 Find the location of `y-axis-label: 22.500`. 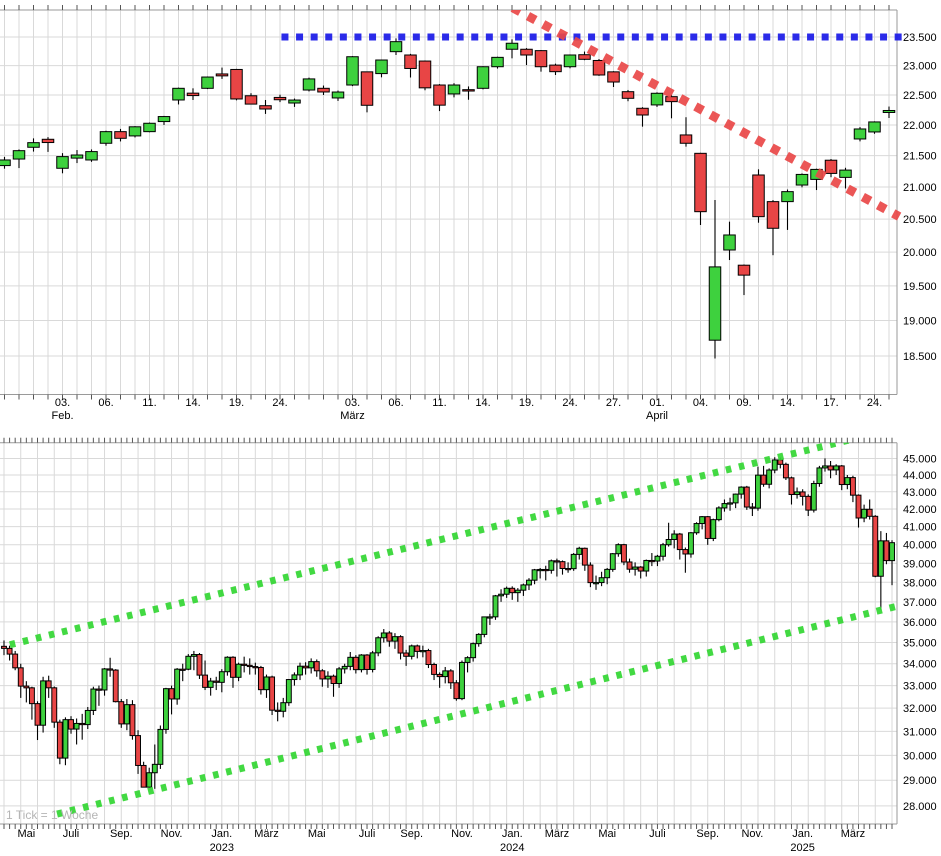

y-axis-label: 22.500 is located at coordinates (920, 96).